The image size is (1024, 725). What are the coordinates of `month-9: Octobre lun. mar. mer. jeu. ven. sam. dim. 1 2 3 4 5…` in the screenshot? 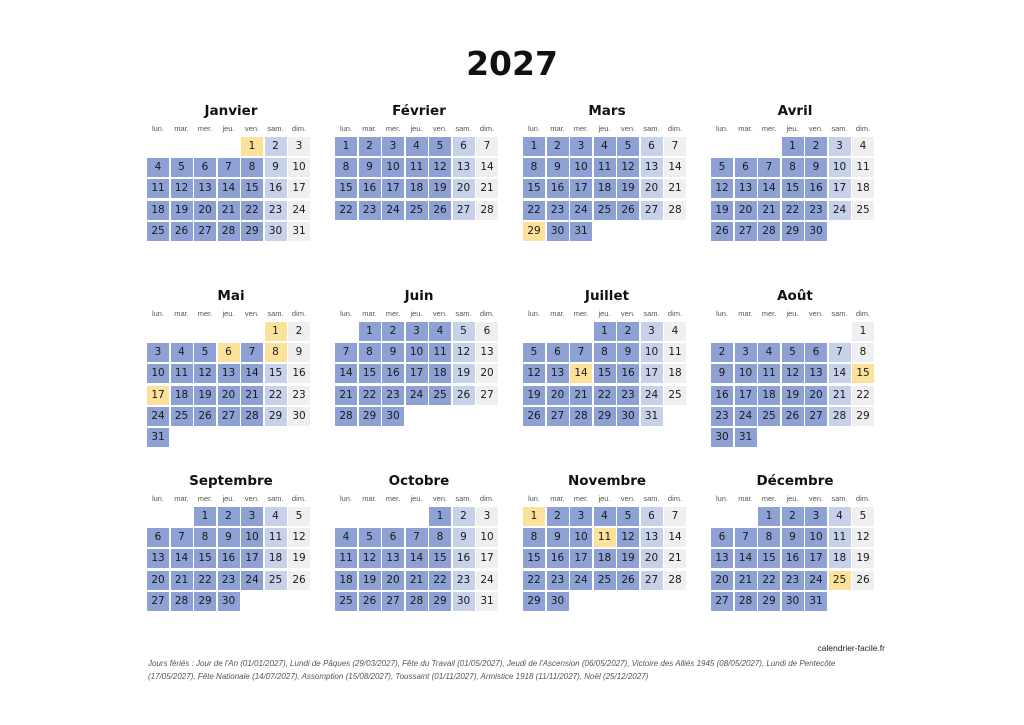 It's located at (419, 558).